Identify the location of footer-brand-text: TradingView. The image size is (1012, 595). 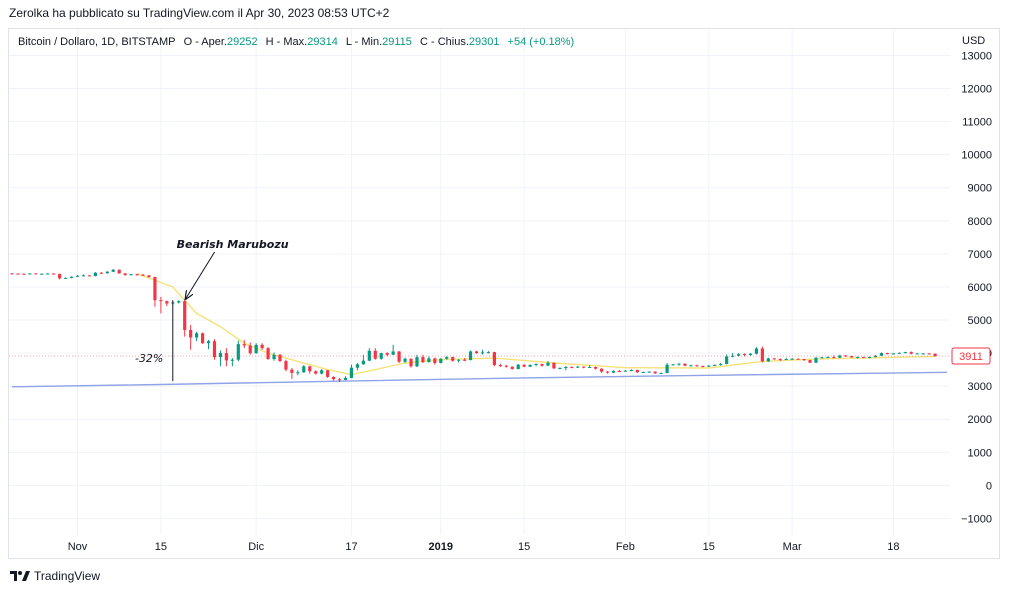
(67, 576).